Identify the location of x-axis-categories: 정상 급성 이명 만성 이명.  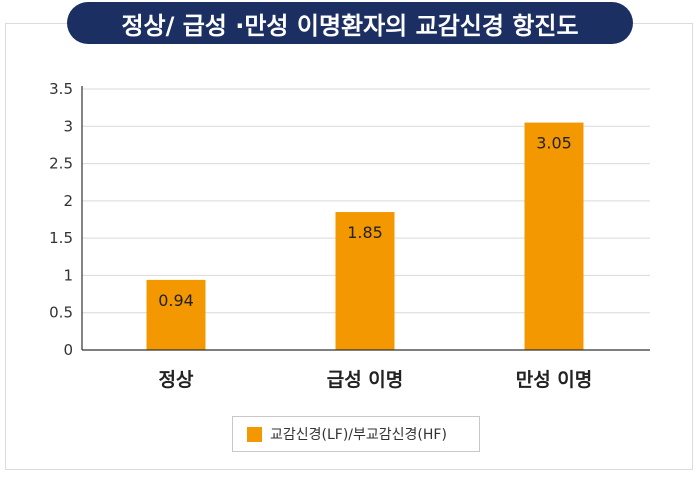
(376, 380).